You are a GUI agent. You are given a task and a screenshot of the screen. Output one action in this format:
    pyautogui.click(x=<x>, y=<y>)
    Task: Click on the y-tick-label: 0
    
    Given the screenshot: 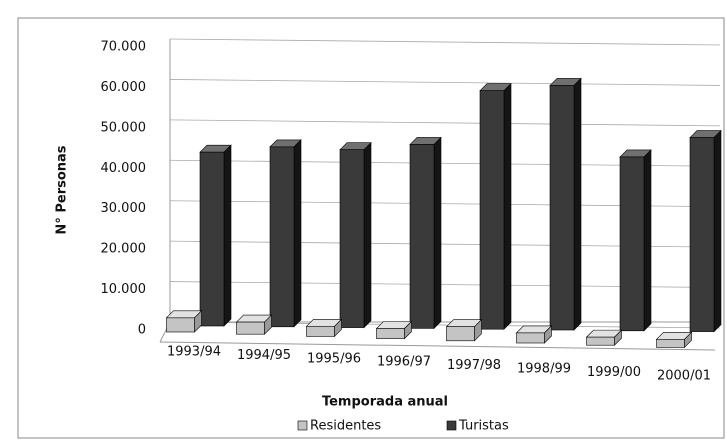 What is the action you would take?
    pyautogui.click(x=142, y=330)
    